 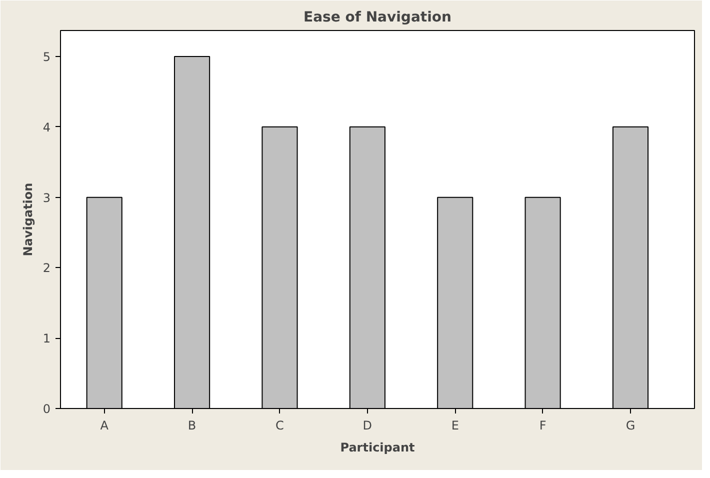 What do you see at coordinates (378, 447) in the screenshot?
I see `x-axis-title: Participant` at bounding box center [378, 447].